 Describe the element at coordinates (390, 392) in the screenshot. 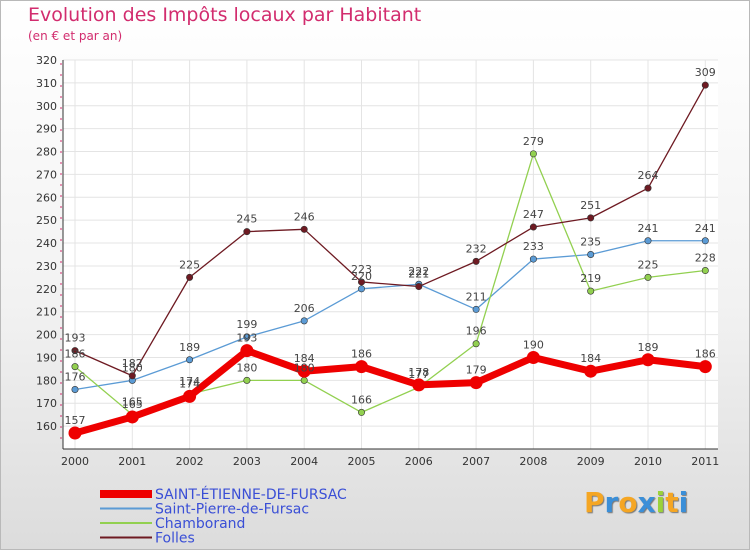

I see `series-line` at that location.